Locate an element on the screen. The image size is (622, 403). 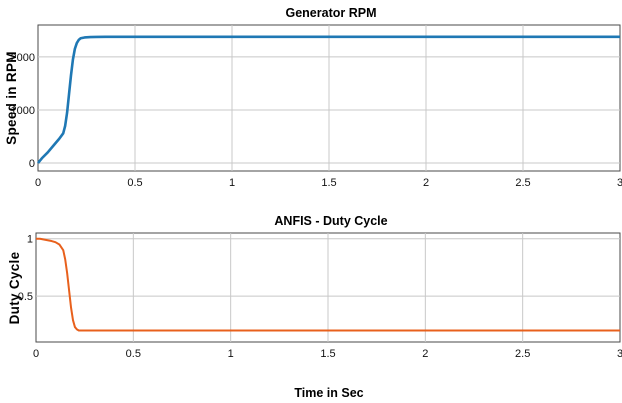
y-ticks: 0.51 is located at coordinates (25, 268).